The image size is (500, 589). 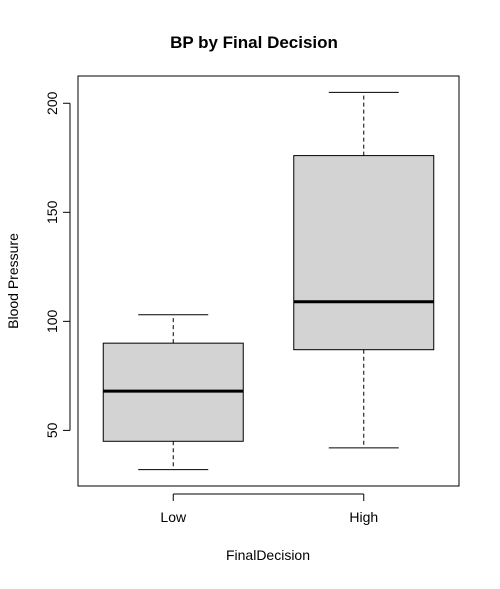 I want to click on chart-title: BP by Final Decision, so click(x=254, y=42).